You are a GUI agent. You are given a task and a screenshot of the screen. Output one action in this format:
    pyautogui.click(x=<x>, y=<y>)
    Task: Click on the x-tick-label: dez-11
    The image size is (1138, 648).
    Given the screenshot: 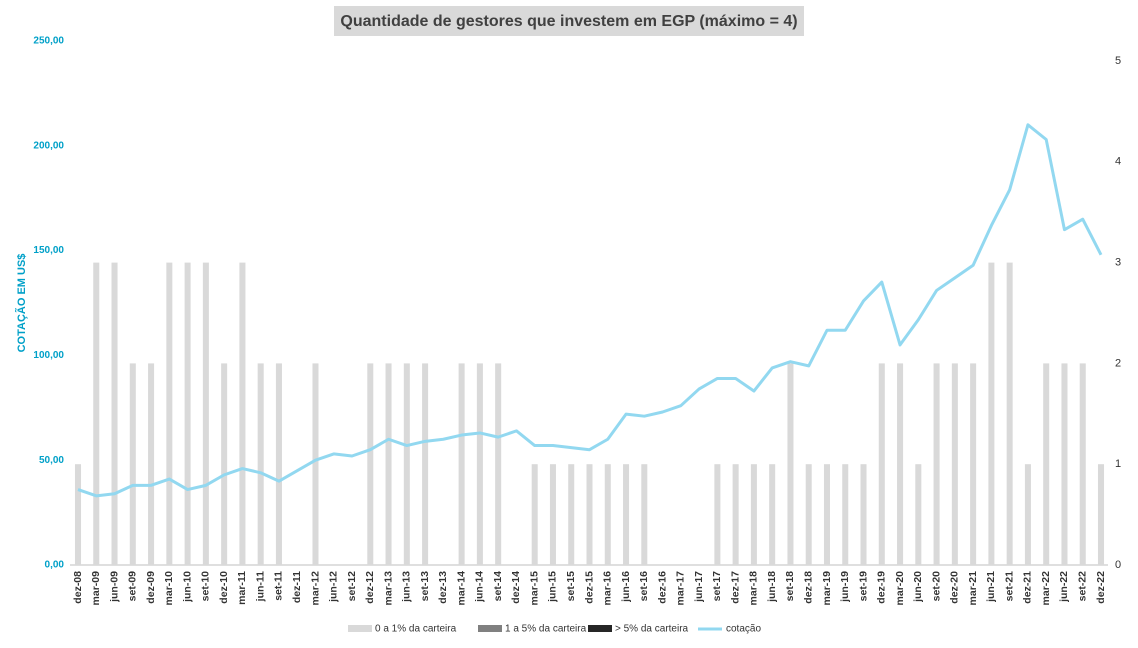 What is the action you would take?
    pyautogui.click(x=297, y=587)
    